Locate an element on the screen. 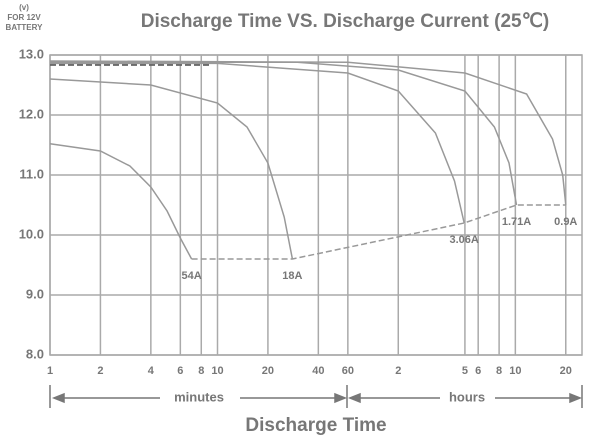  y-tick-label: 10.0 is located at coordinates (31, 233).